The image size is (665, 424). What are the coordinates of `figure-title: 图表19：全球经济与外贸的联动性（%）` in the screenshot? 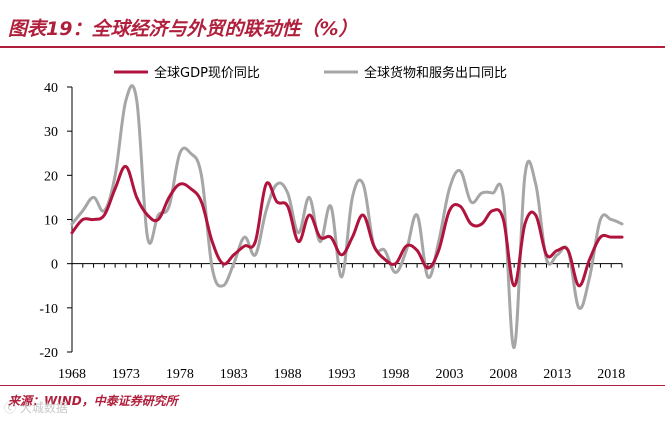 It's located at (183, 29).